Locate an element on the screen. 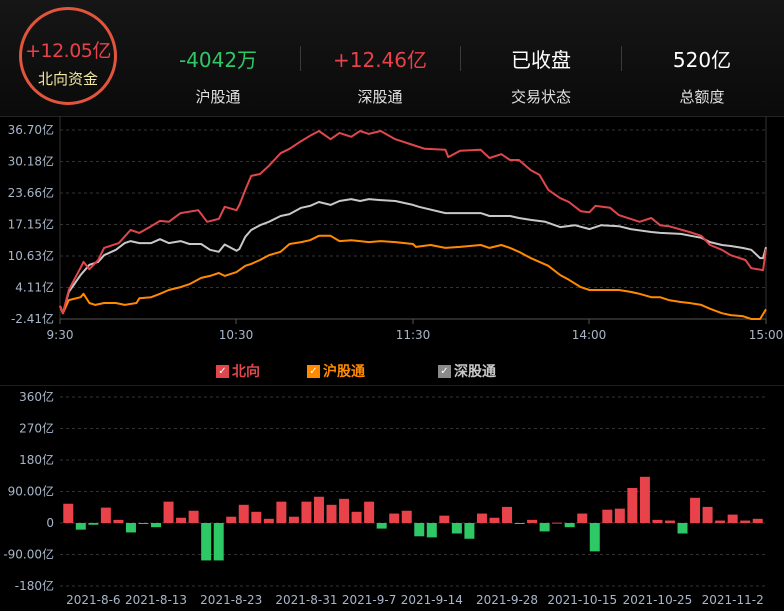 This screenshot has height=611, width=784. y-tick-label: 270亿 is located at coordinates (36, 428).